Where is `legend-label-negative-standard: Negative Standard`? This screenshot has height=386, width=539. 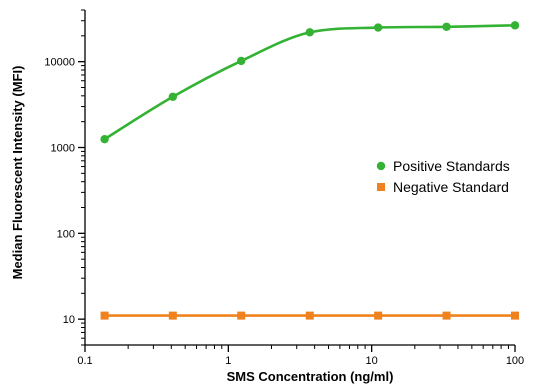
legend-label-negative-standard: Negative Standard is located at coordinates (451, 187).